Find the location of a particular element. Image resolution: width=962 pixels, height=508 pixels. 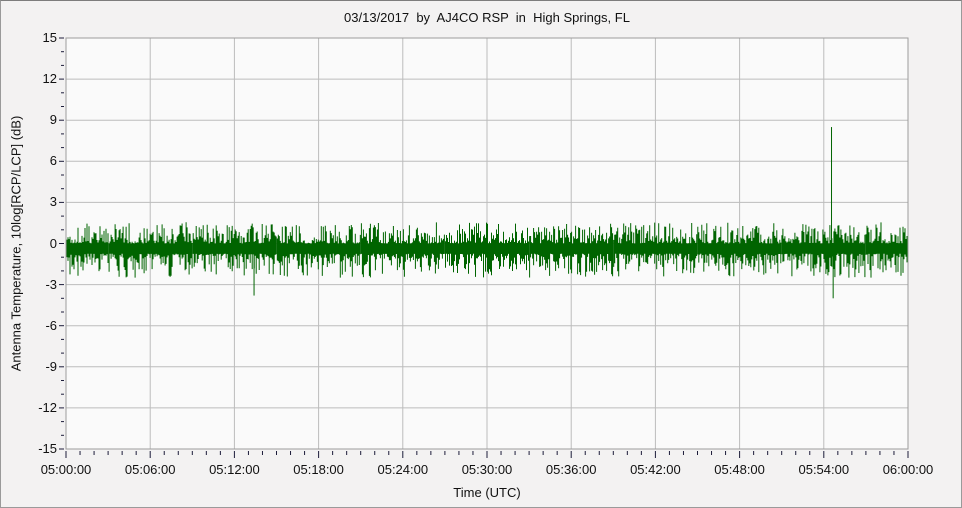

y-tick-label: -12 is located at coordinates (47, 407).